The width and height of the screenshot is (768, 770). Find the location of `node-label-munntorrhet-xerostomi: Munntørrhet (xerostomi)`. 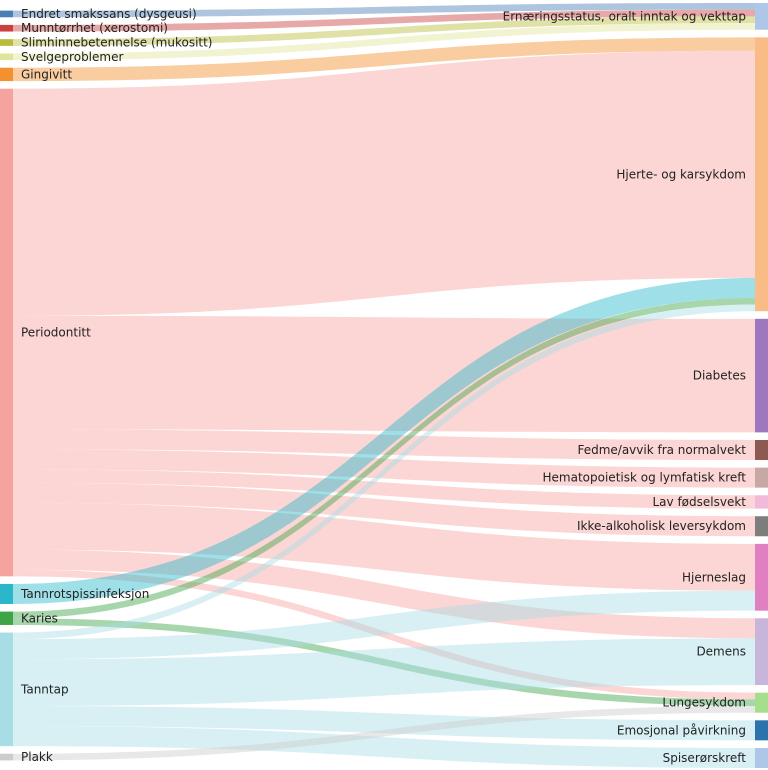

node-label-munntorrhet-xerostomi: Munntørrhet (xerostomi) is located at coordinates (94, 28).